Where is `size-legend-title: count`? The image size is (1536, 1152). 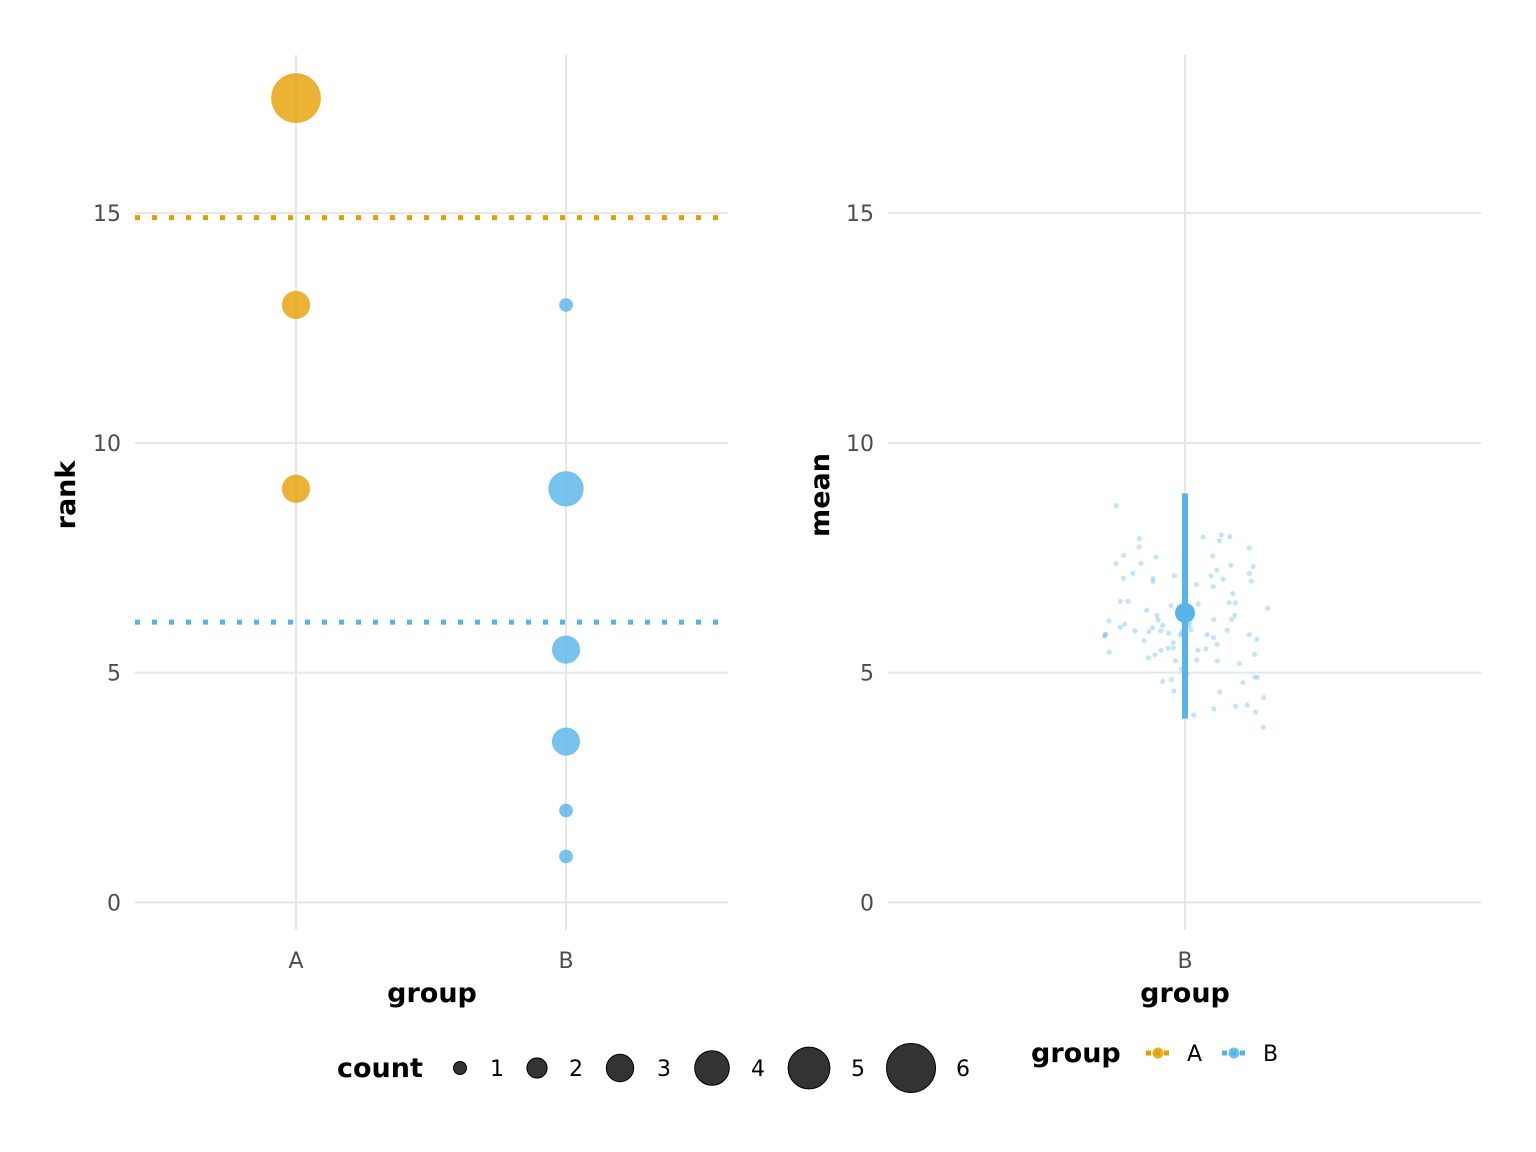 size-legend-title: count is located at coordinates (380, 1068).